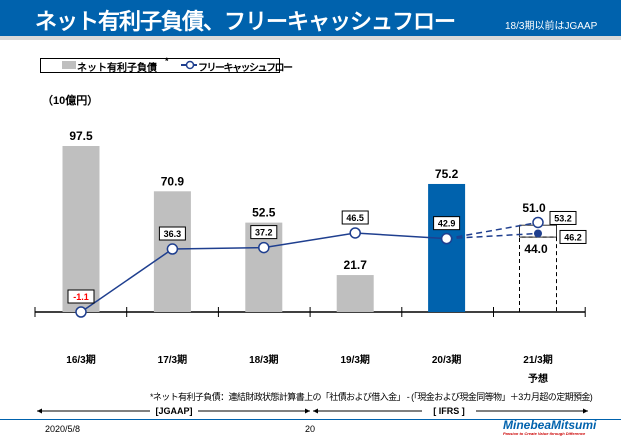 The width and height of the screenshot is (621, 438). I want to click on ifrs-period-arrow-left, so click(315, 411).